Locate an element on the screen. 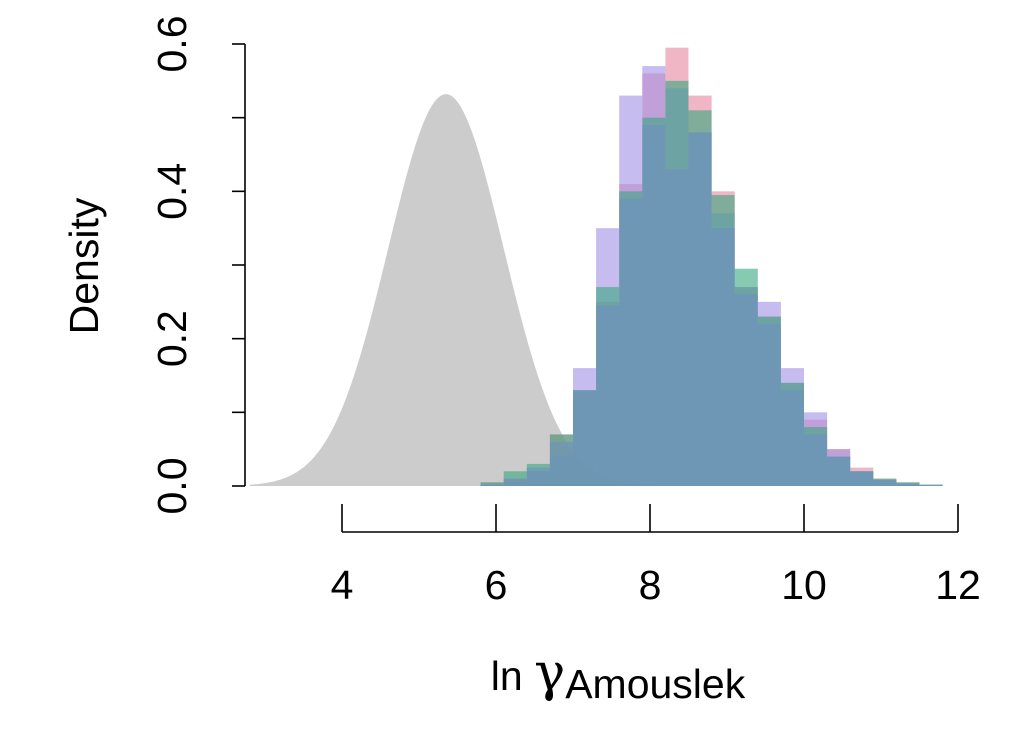 The image size is (1020, 750). x-axis-title: ln γAmouslek is located at coordinates (618, 675).